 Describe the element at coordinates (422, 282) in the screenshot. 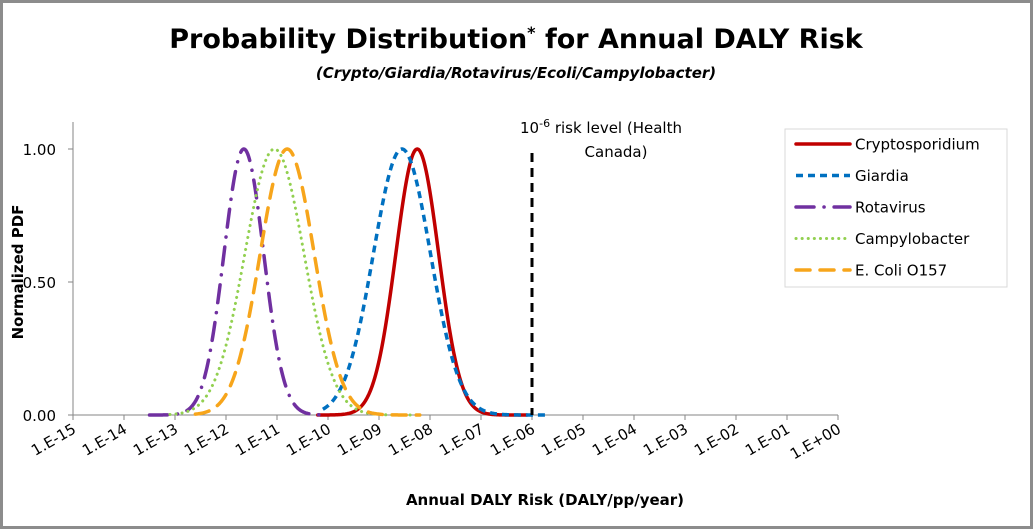

I see `series-cryptosporidium-line` at that location.